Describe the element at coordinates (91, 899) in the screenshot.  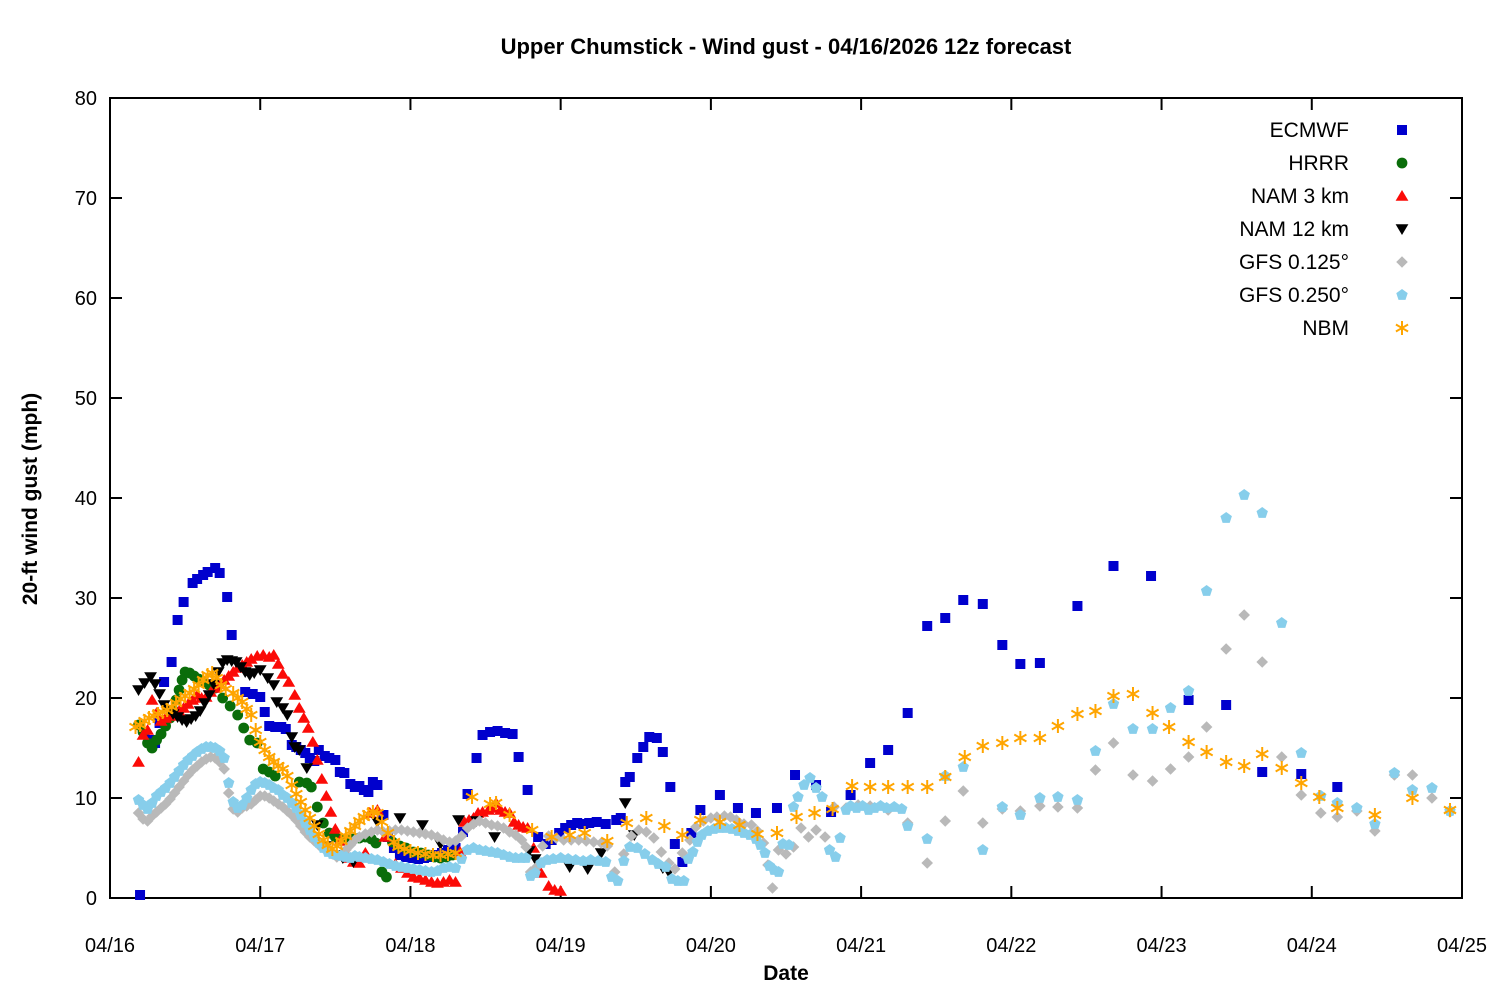
I see `y-tick-label: 0` at that location.